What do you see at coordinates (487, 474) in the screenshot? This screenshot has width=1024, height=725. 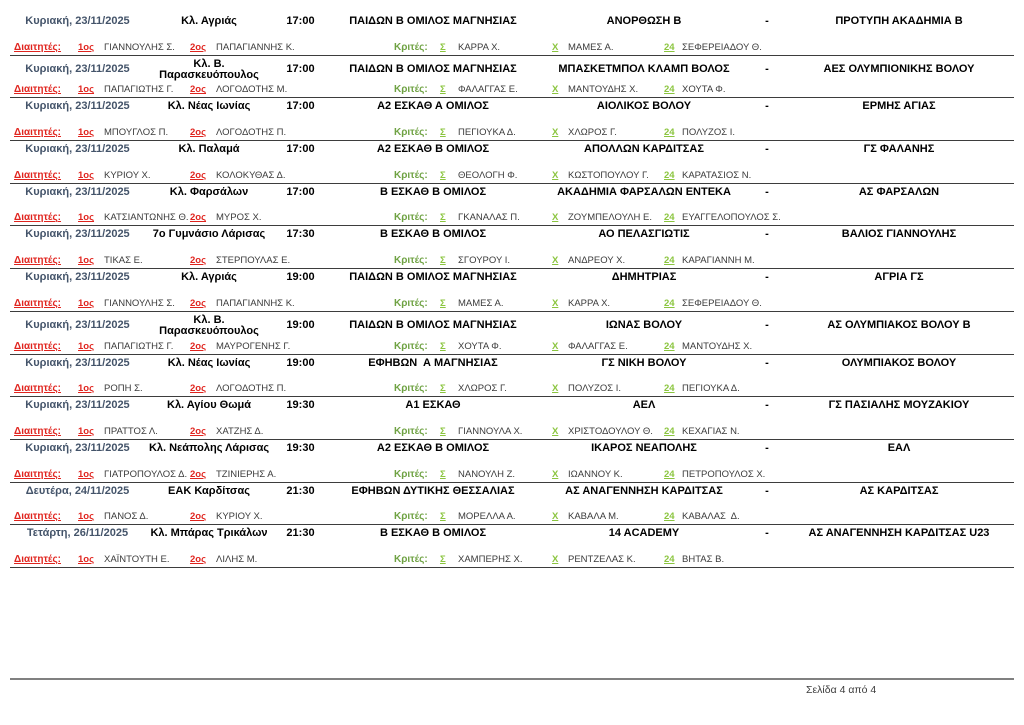 I see `judge-s-name: ΝΑΝΟΥΛΗ Ζ.` at bounding box center [487, 474].